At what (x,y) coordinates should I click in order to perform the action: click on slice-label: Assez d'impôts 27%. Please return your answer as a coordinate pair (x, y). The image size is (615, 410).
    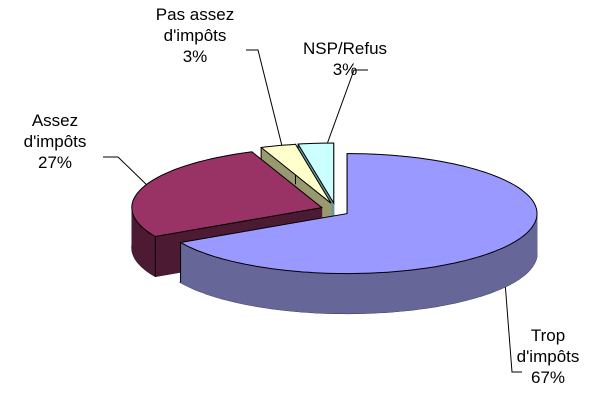
    Looking at the image, I should click on (55, 141).